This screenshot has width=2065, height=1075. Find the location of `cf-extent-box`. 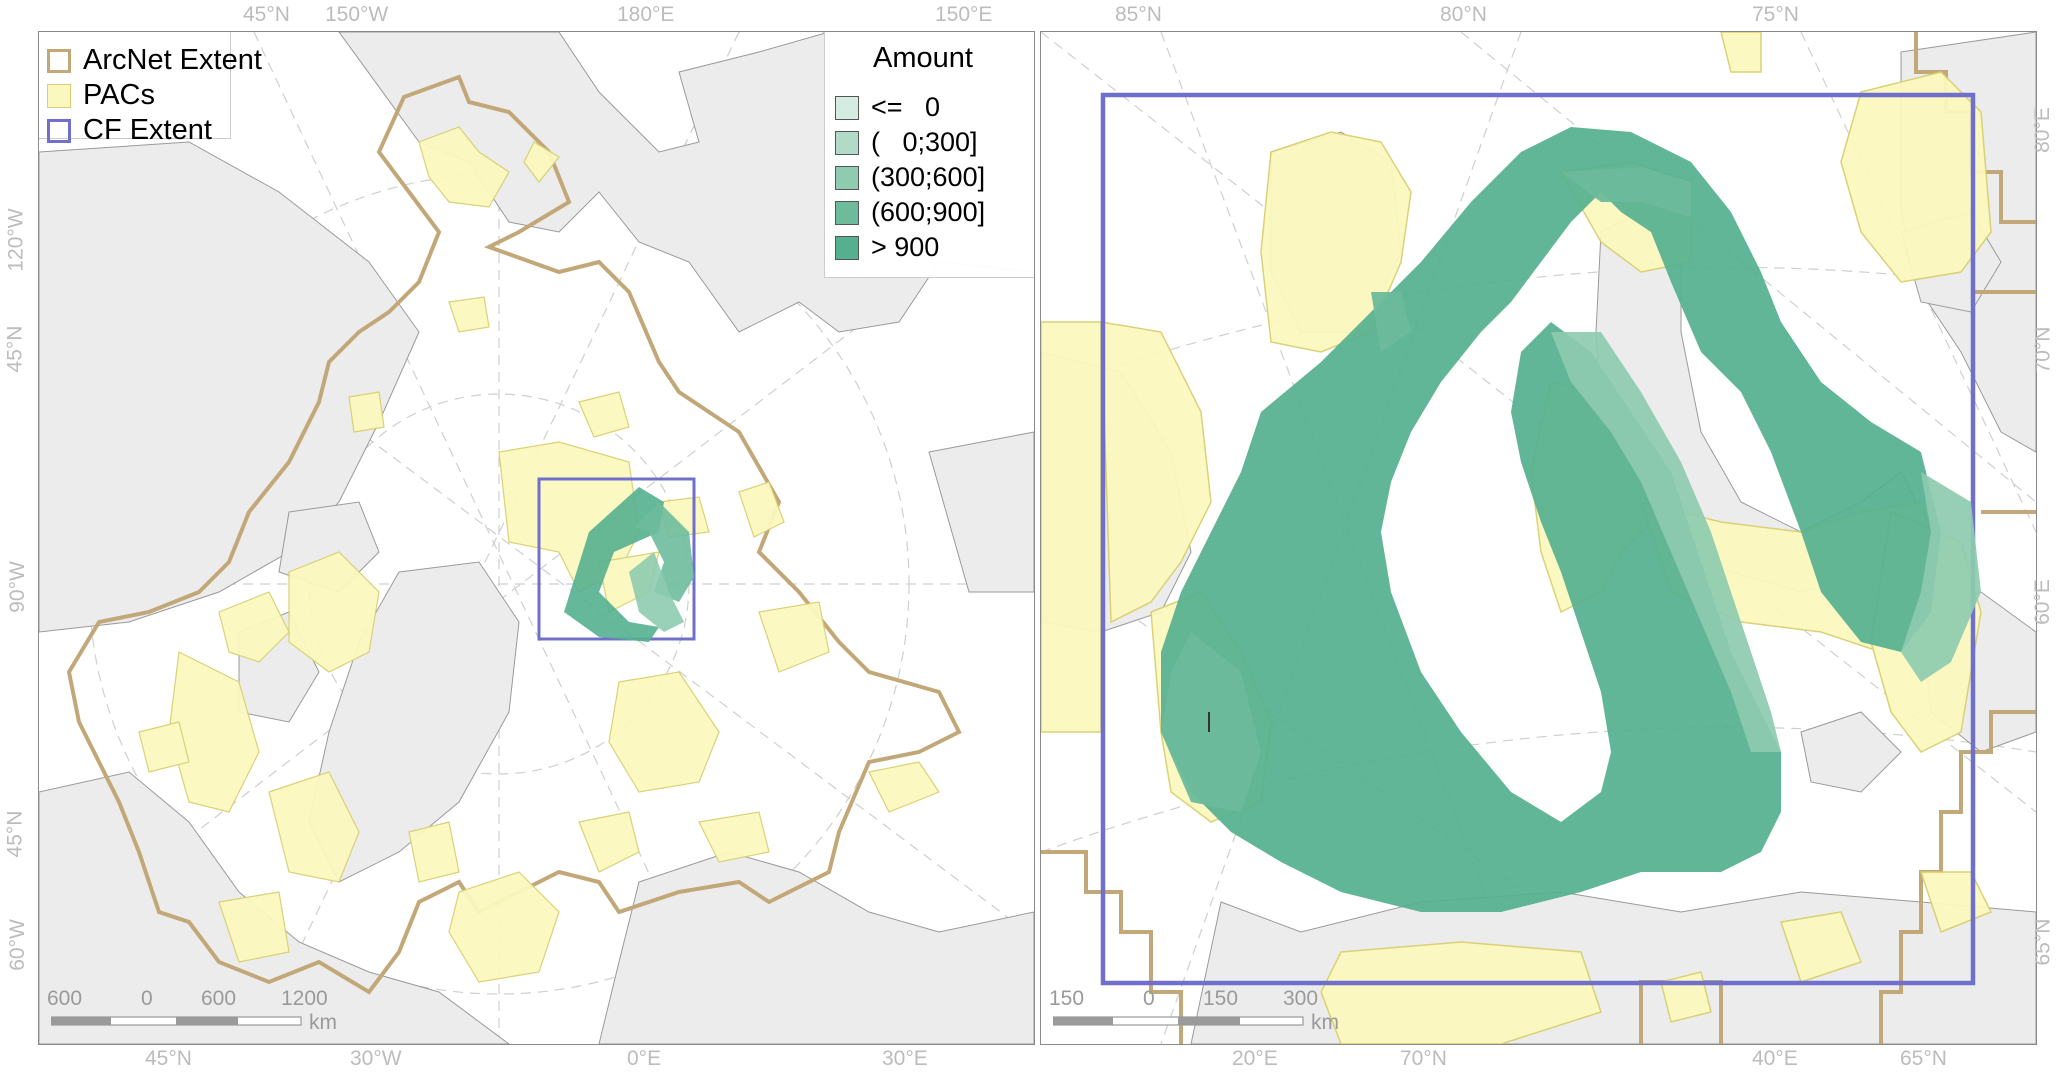

cf-extent-box is located at coordinates (616, 559).